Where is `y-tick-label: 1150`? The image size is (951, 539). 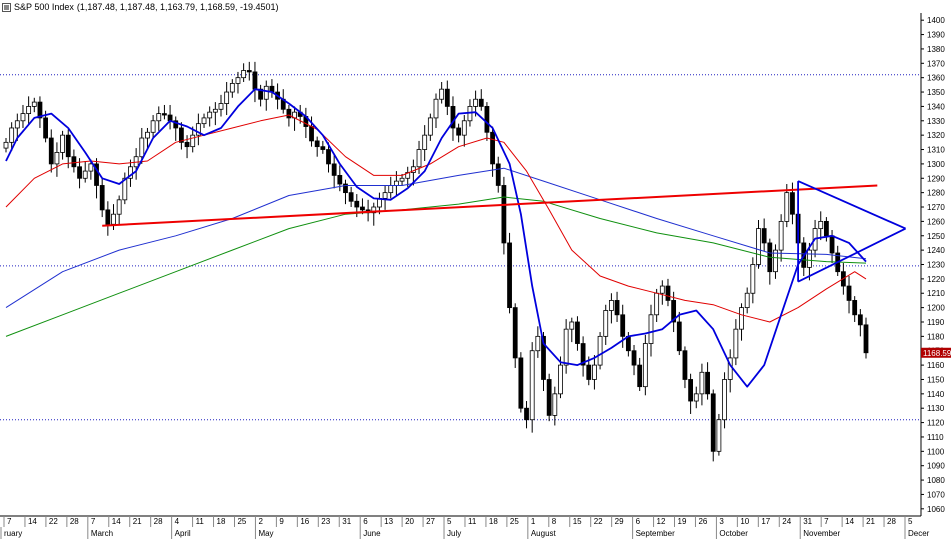
y-tick-label: 1150 is located at coordinates (936, 379).